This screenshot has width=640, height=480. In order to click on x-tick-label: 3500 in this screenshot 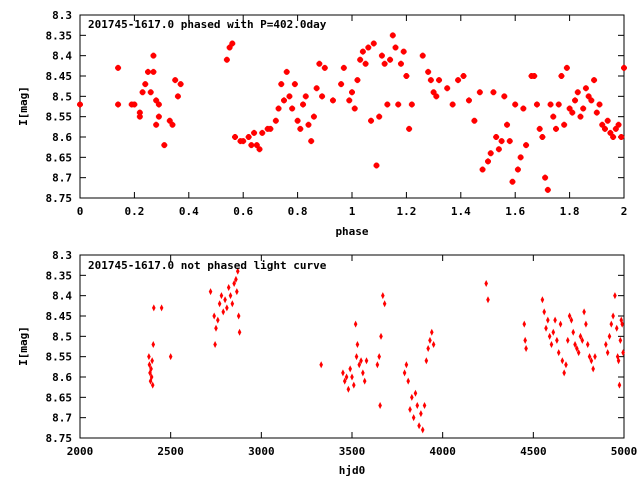, I will do `click(352, 451)`.